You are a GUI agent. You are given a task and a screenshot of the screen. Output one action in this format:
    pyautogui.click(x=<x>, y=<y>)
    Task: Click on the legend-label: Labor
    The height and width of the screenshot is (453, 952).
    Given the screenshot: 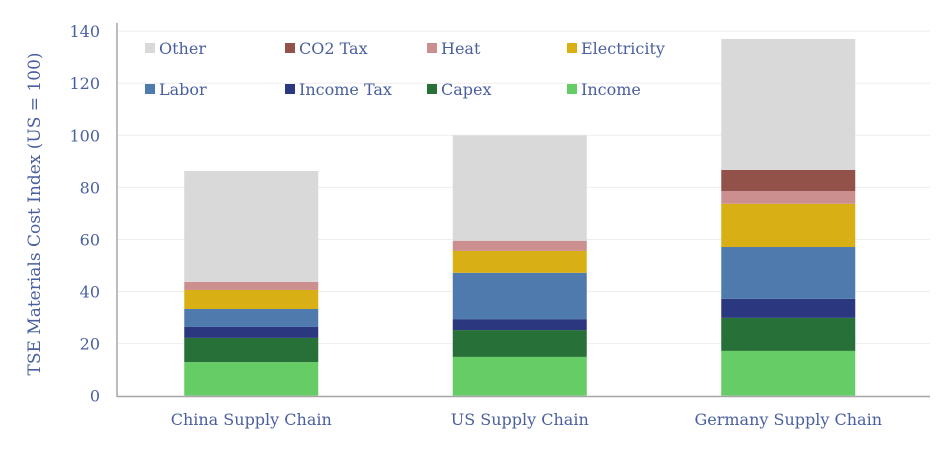 What is the action you would take?
    pyautogui.click(x=183, y=89)
    